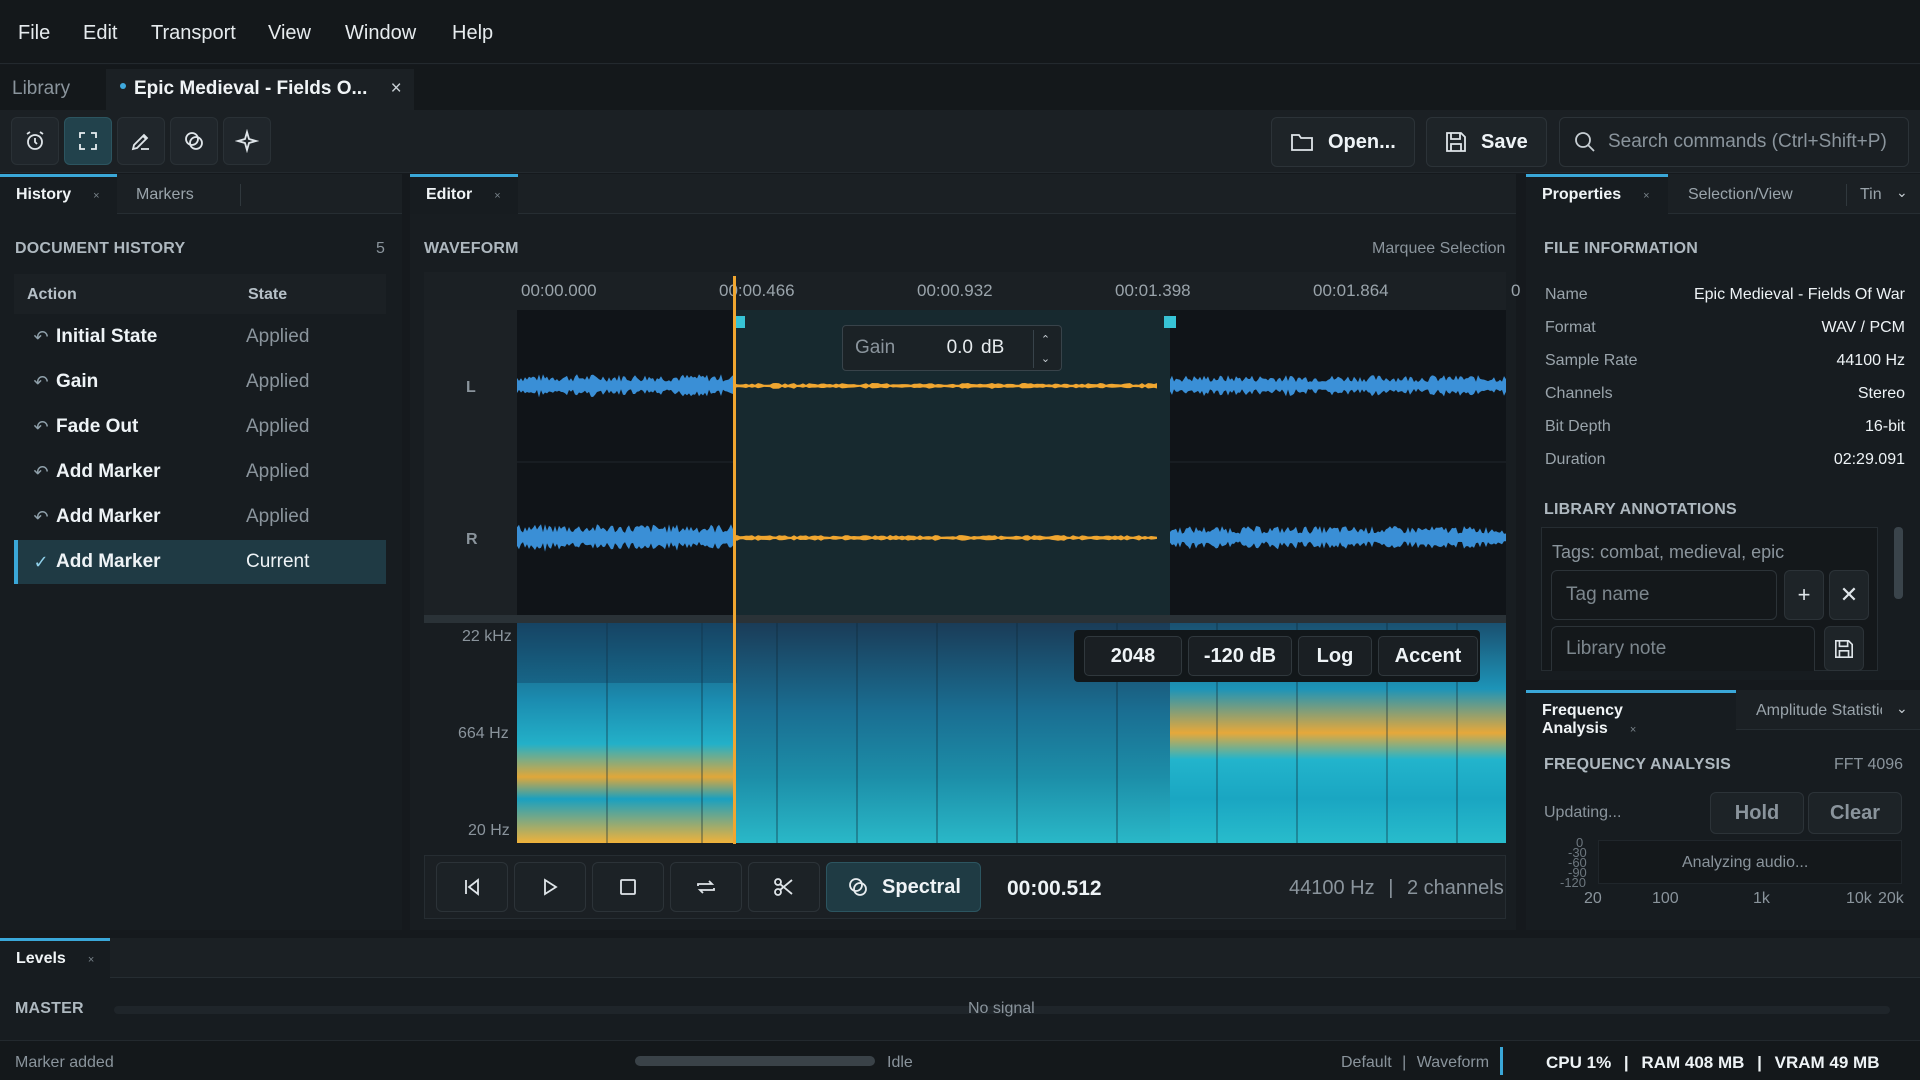 The image size is (1920, 1080). I want to click on scissors-icon, so click(783, 887).